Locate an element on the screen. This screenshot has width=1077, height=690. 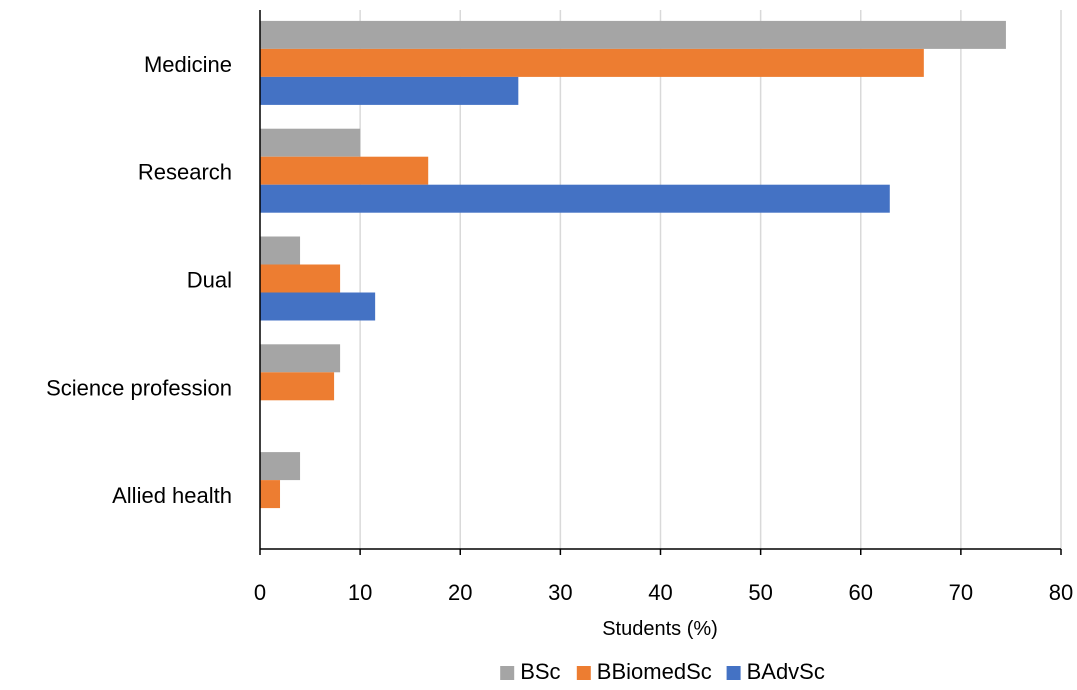
bar-bbiomedsc-medicine is located at coordinates (592, 62).